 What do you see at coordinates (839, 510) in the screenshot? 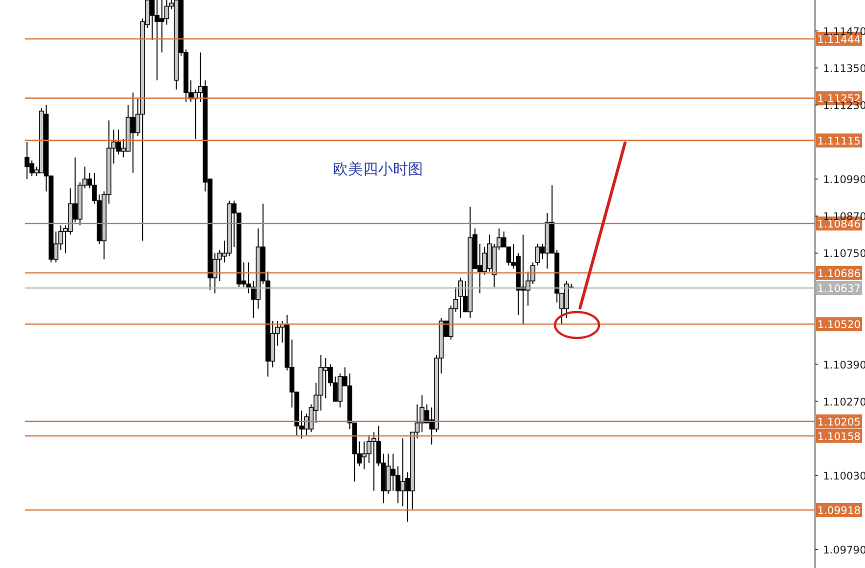
I see `ref-line-label: 1.09918` at bounding box center [839, 510].